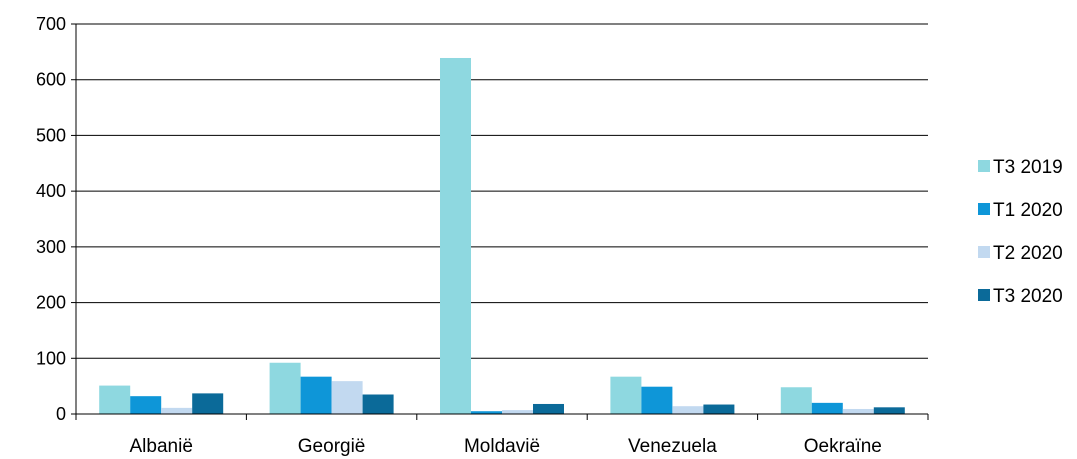  I want to click on legend: T3 2019 T1 2020 T2 2020 T3 2020, so click(1020, 232).